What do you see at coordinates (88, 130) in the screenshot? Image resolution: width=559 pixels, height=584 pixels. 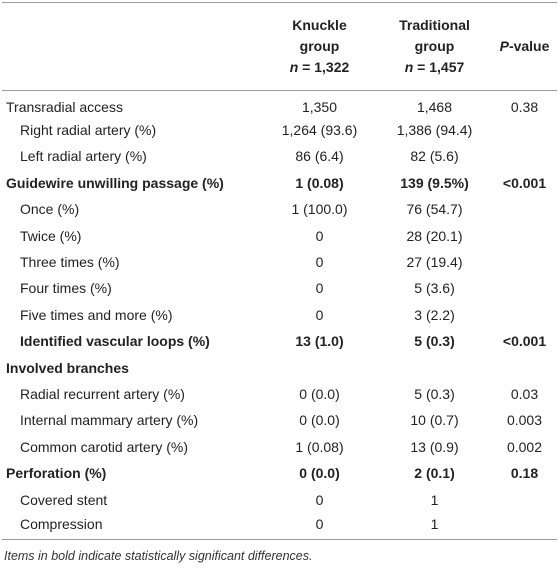 I see `row-label: Right radial artery (%)` at bounding box center [88, 130].